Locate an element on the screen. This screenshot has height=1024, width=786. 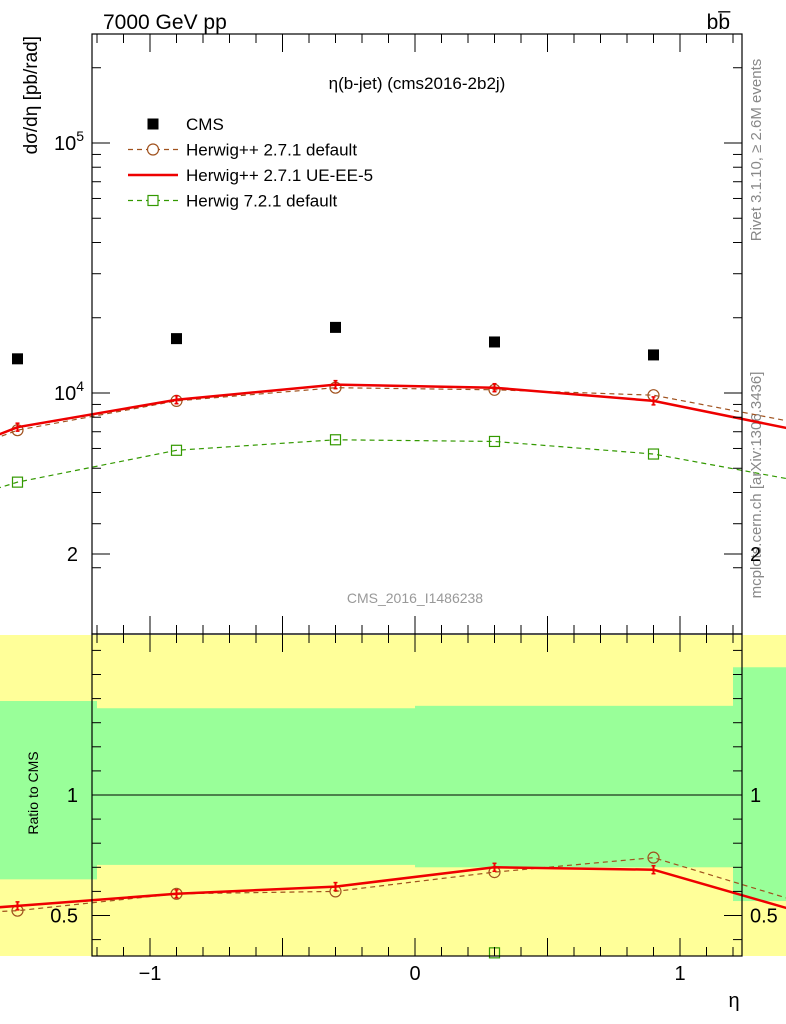
ratio-y-tick-label-right: 1 is located at coordinates (755, 796).